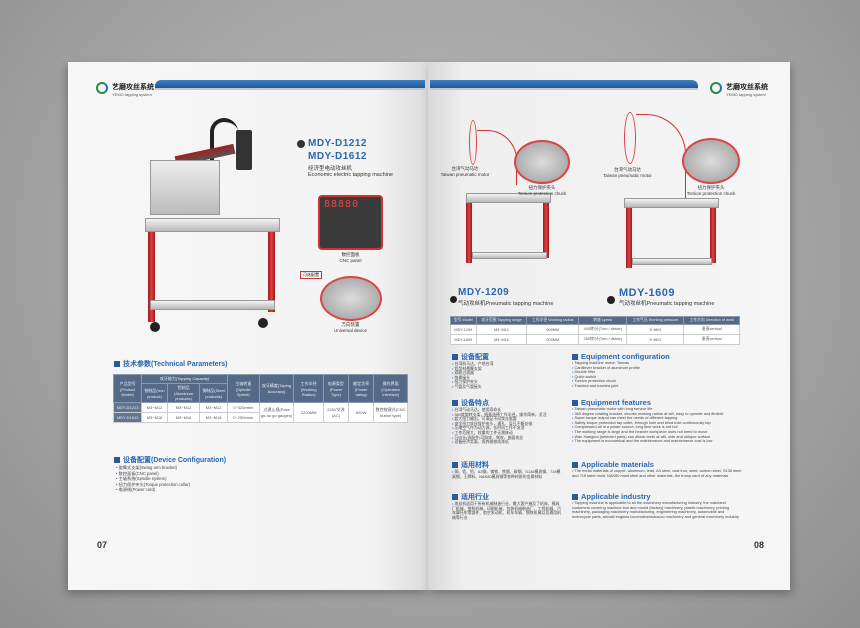 The image size is (860, 628). I want to click on brand-logo-icon, so click(102, 88).